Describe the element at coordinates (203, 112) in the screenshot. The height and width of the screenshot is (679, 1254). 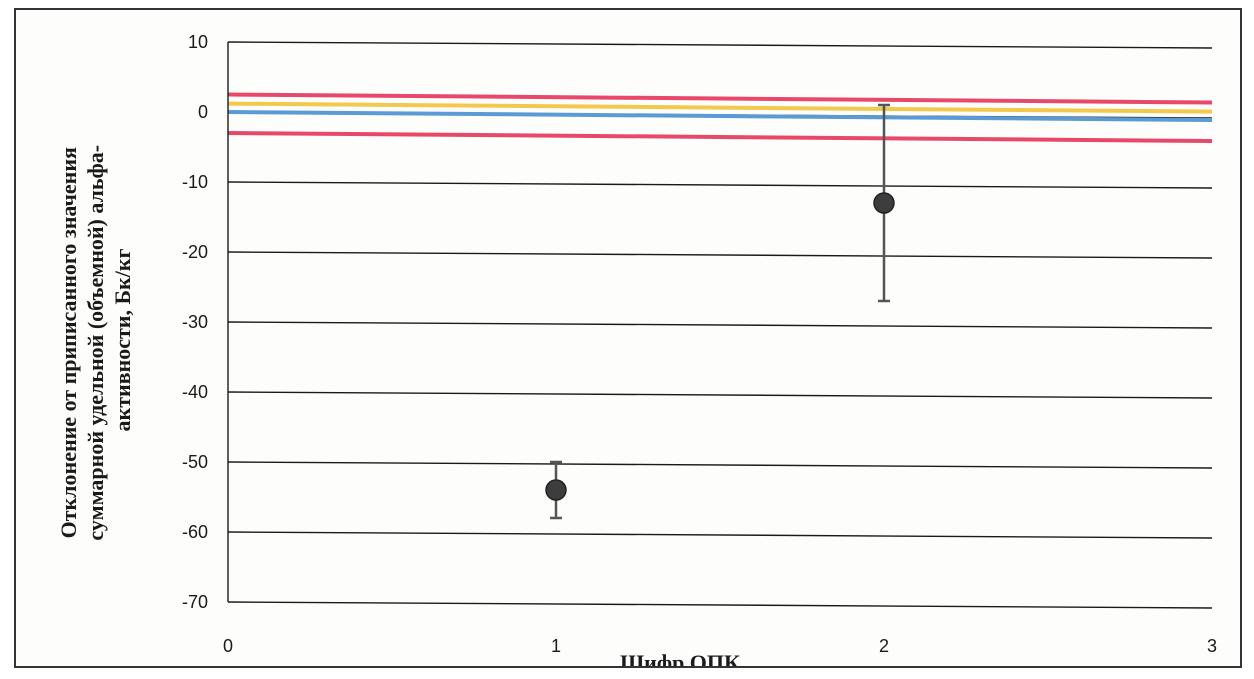
I see `y-tick-label: 0` at that location.